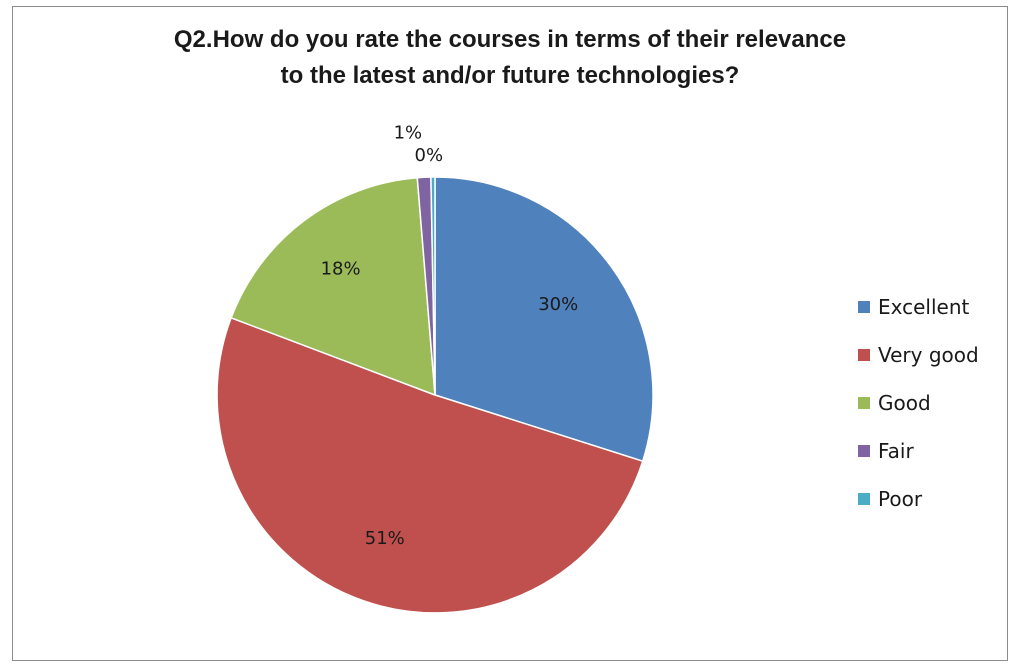 The height and width of the screenshot is (666, 1020). Describe the element at coordinates (429, 155) in the screenshot. I see `data-label-poor: 0%` at that location.